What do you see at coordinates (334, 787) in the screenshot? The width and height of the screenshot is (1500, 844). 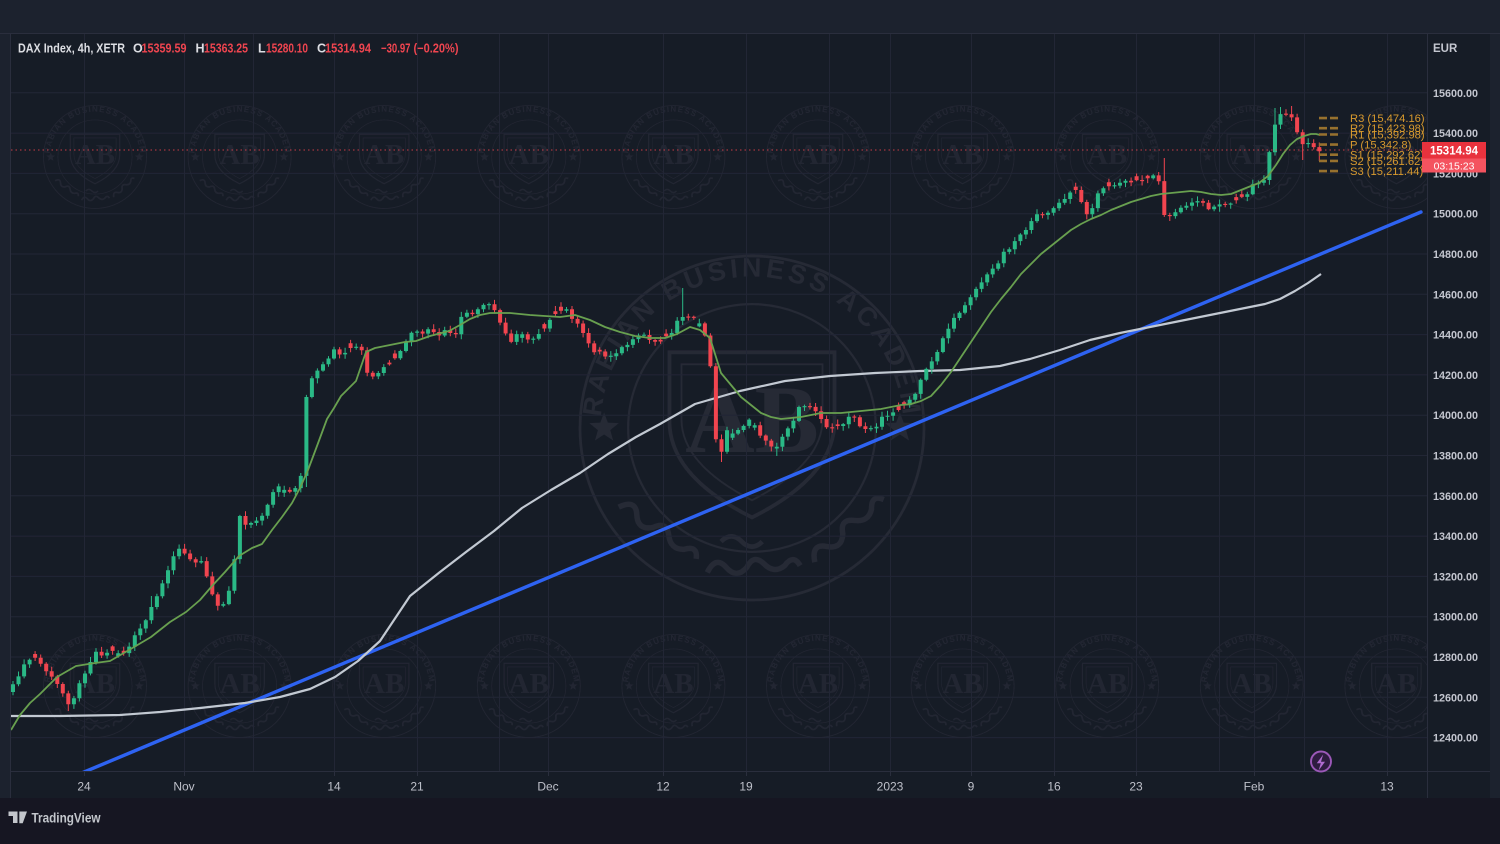 I see `svg-text: 14` at bounding box center [334, 787].